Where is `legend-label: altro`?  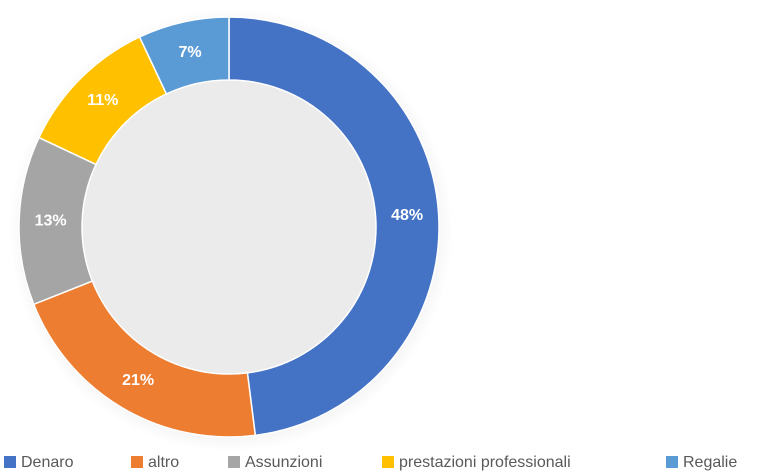
legend-label: altro is located at coordinates (163, 462).